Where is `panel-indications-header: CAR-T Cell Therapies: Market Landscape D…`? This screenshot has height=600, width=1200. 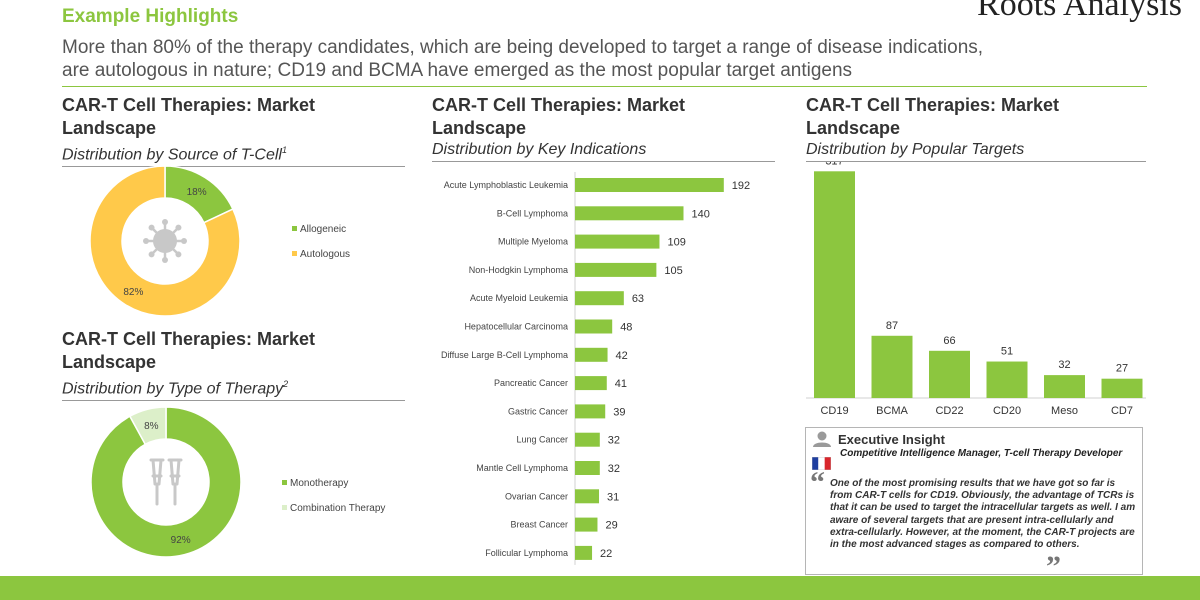 panel-indications-header: CAR-T Cell Therapies: Market Landscape D… is located at coordinates (604, 128).